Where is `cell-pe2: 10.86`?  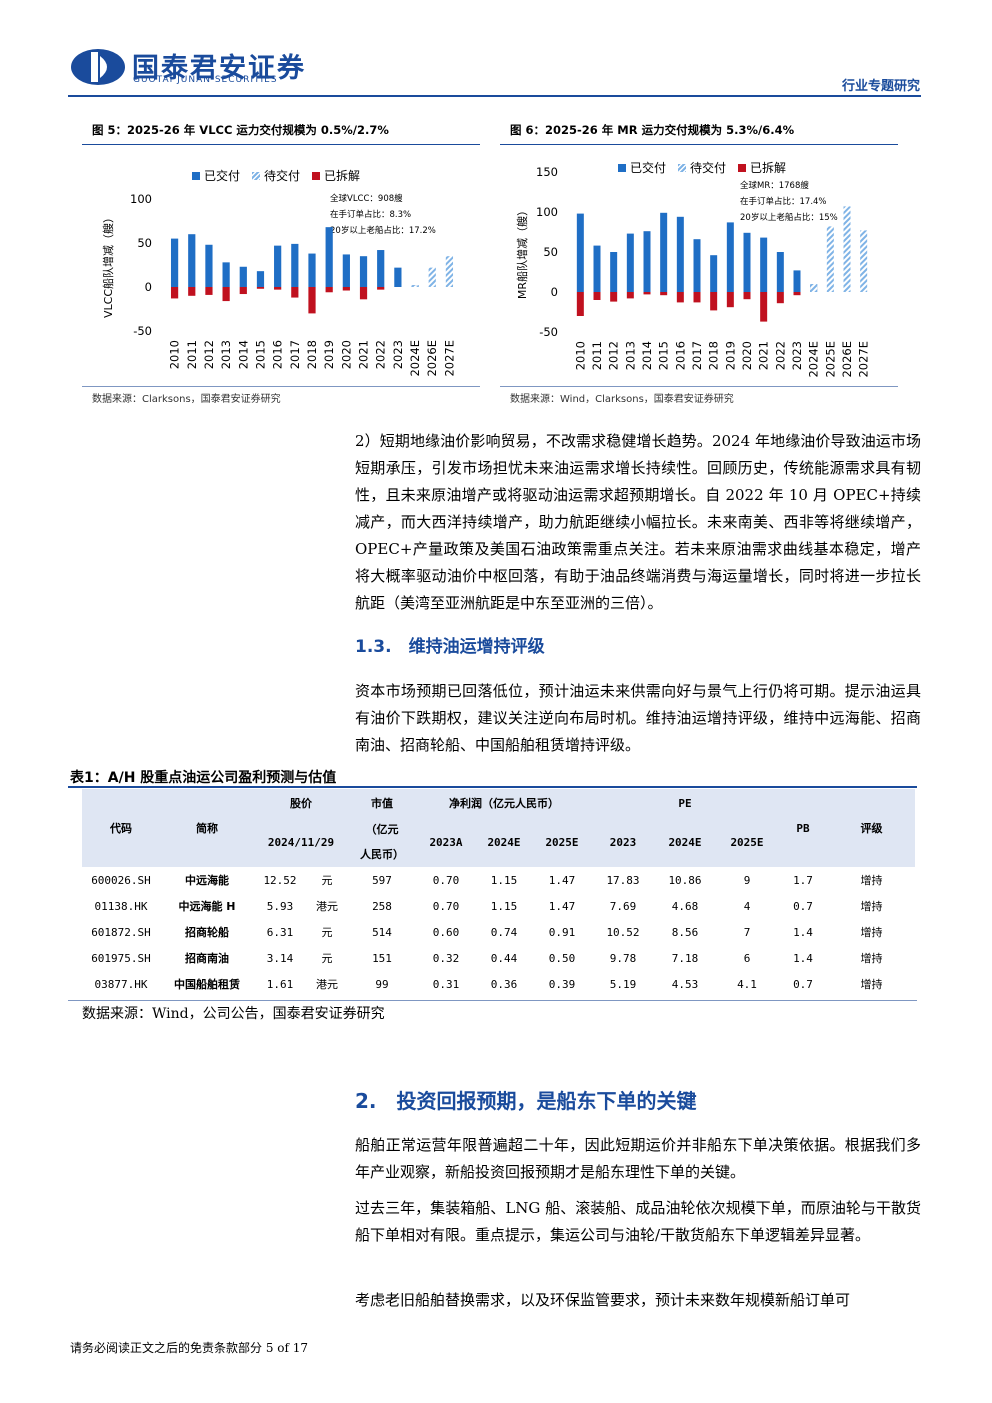
cell-pe2: 10.86 is located at coordinates (685, 880).